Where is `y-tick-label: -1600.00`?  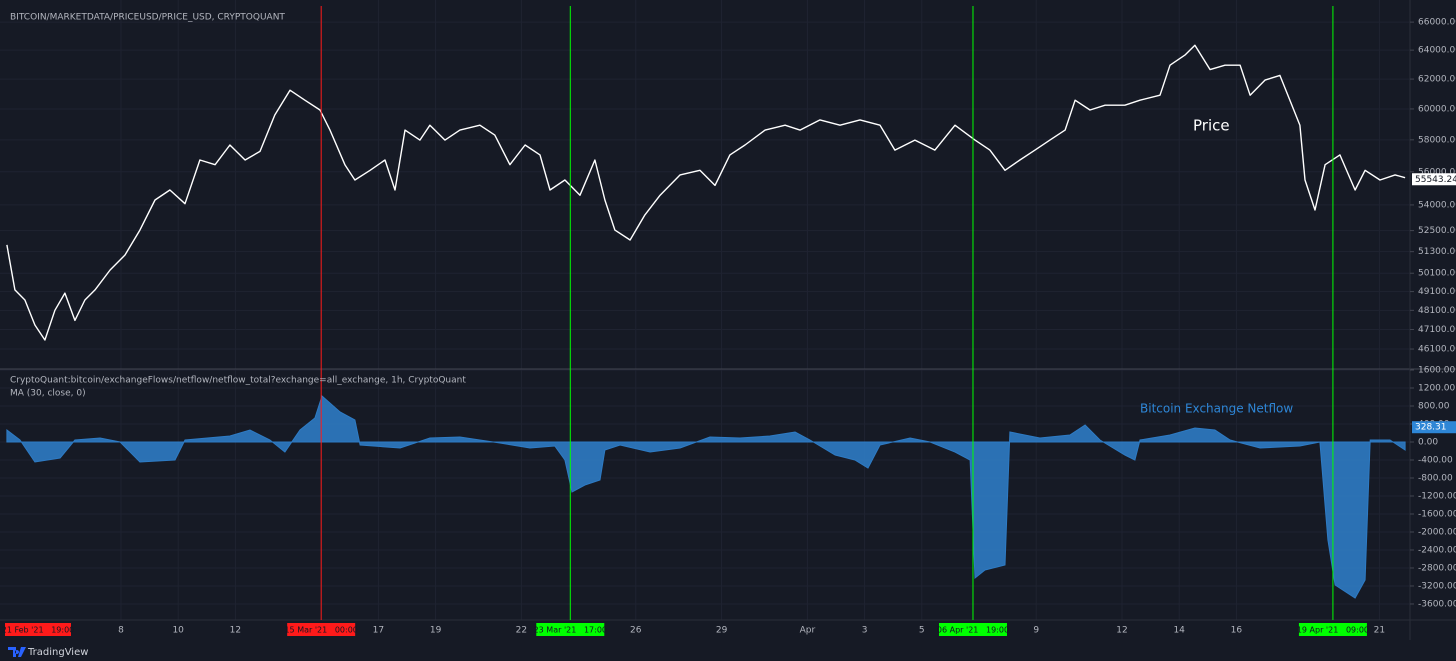
y-tick-label: -1600.00 is located at coordinates (1437, 514).